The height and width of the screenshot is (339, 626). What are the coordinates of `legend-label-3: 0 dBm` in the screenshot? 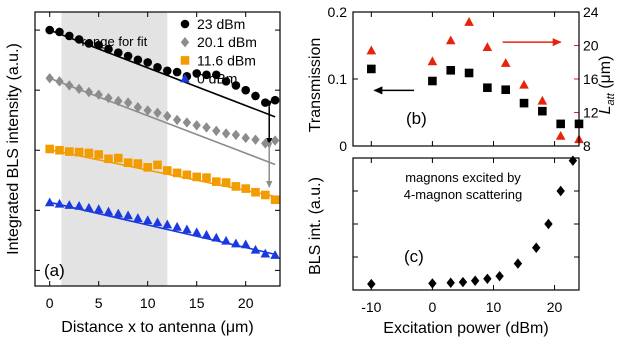 It's located at (217, 79).